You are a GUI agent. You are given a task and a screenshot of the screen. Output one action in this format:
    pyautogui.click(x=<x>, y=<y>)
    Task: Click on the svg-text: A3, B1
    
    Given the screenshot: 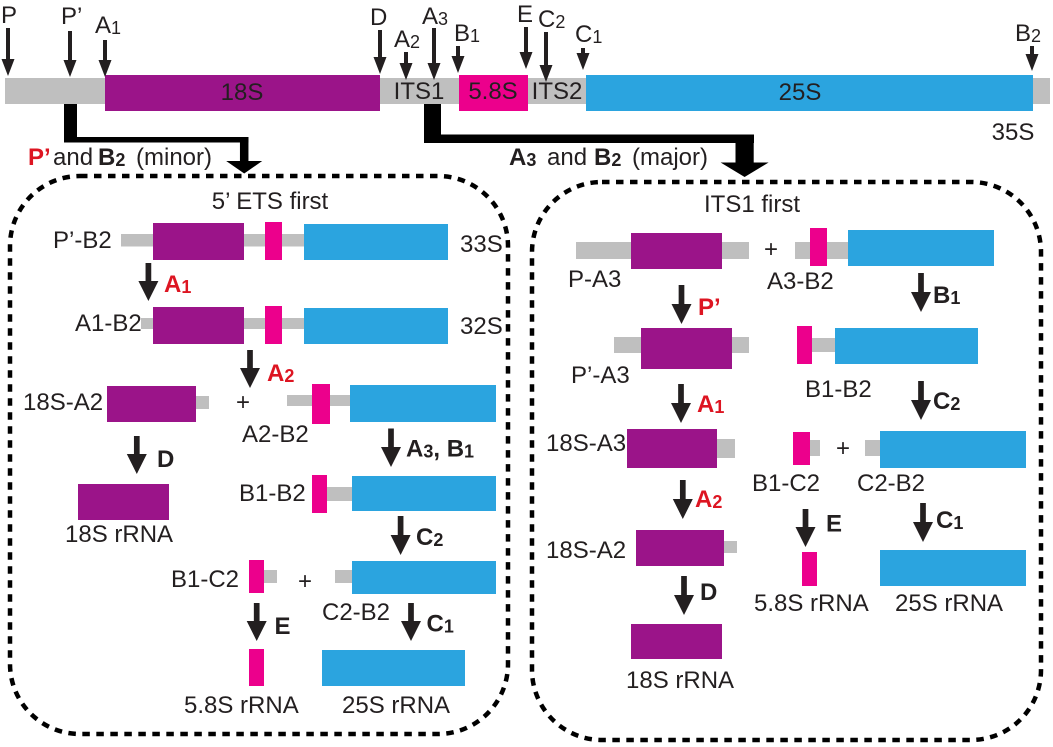 What is the action you would take?
    pyautogui.click(x=440, y=449)
    